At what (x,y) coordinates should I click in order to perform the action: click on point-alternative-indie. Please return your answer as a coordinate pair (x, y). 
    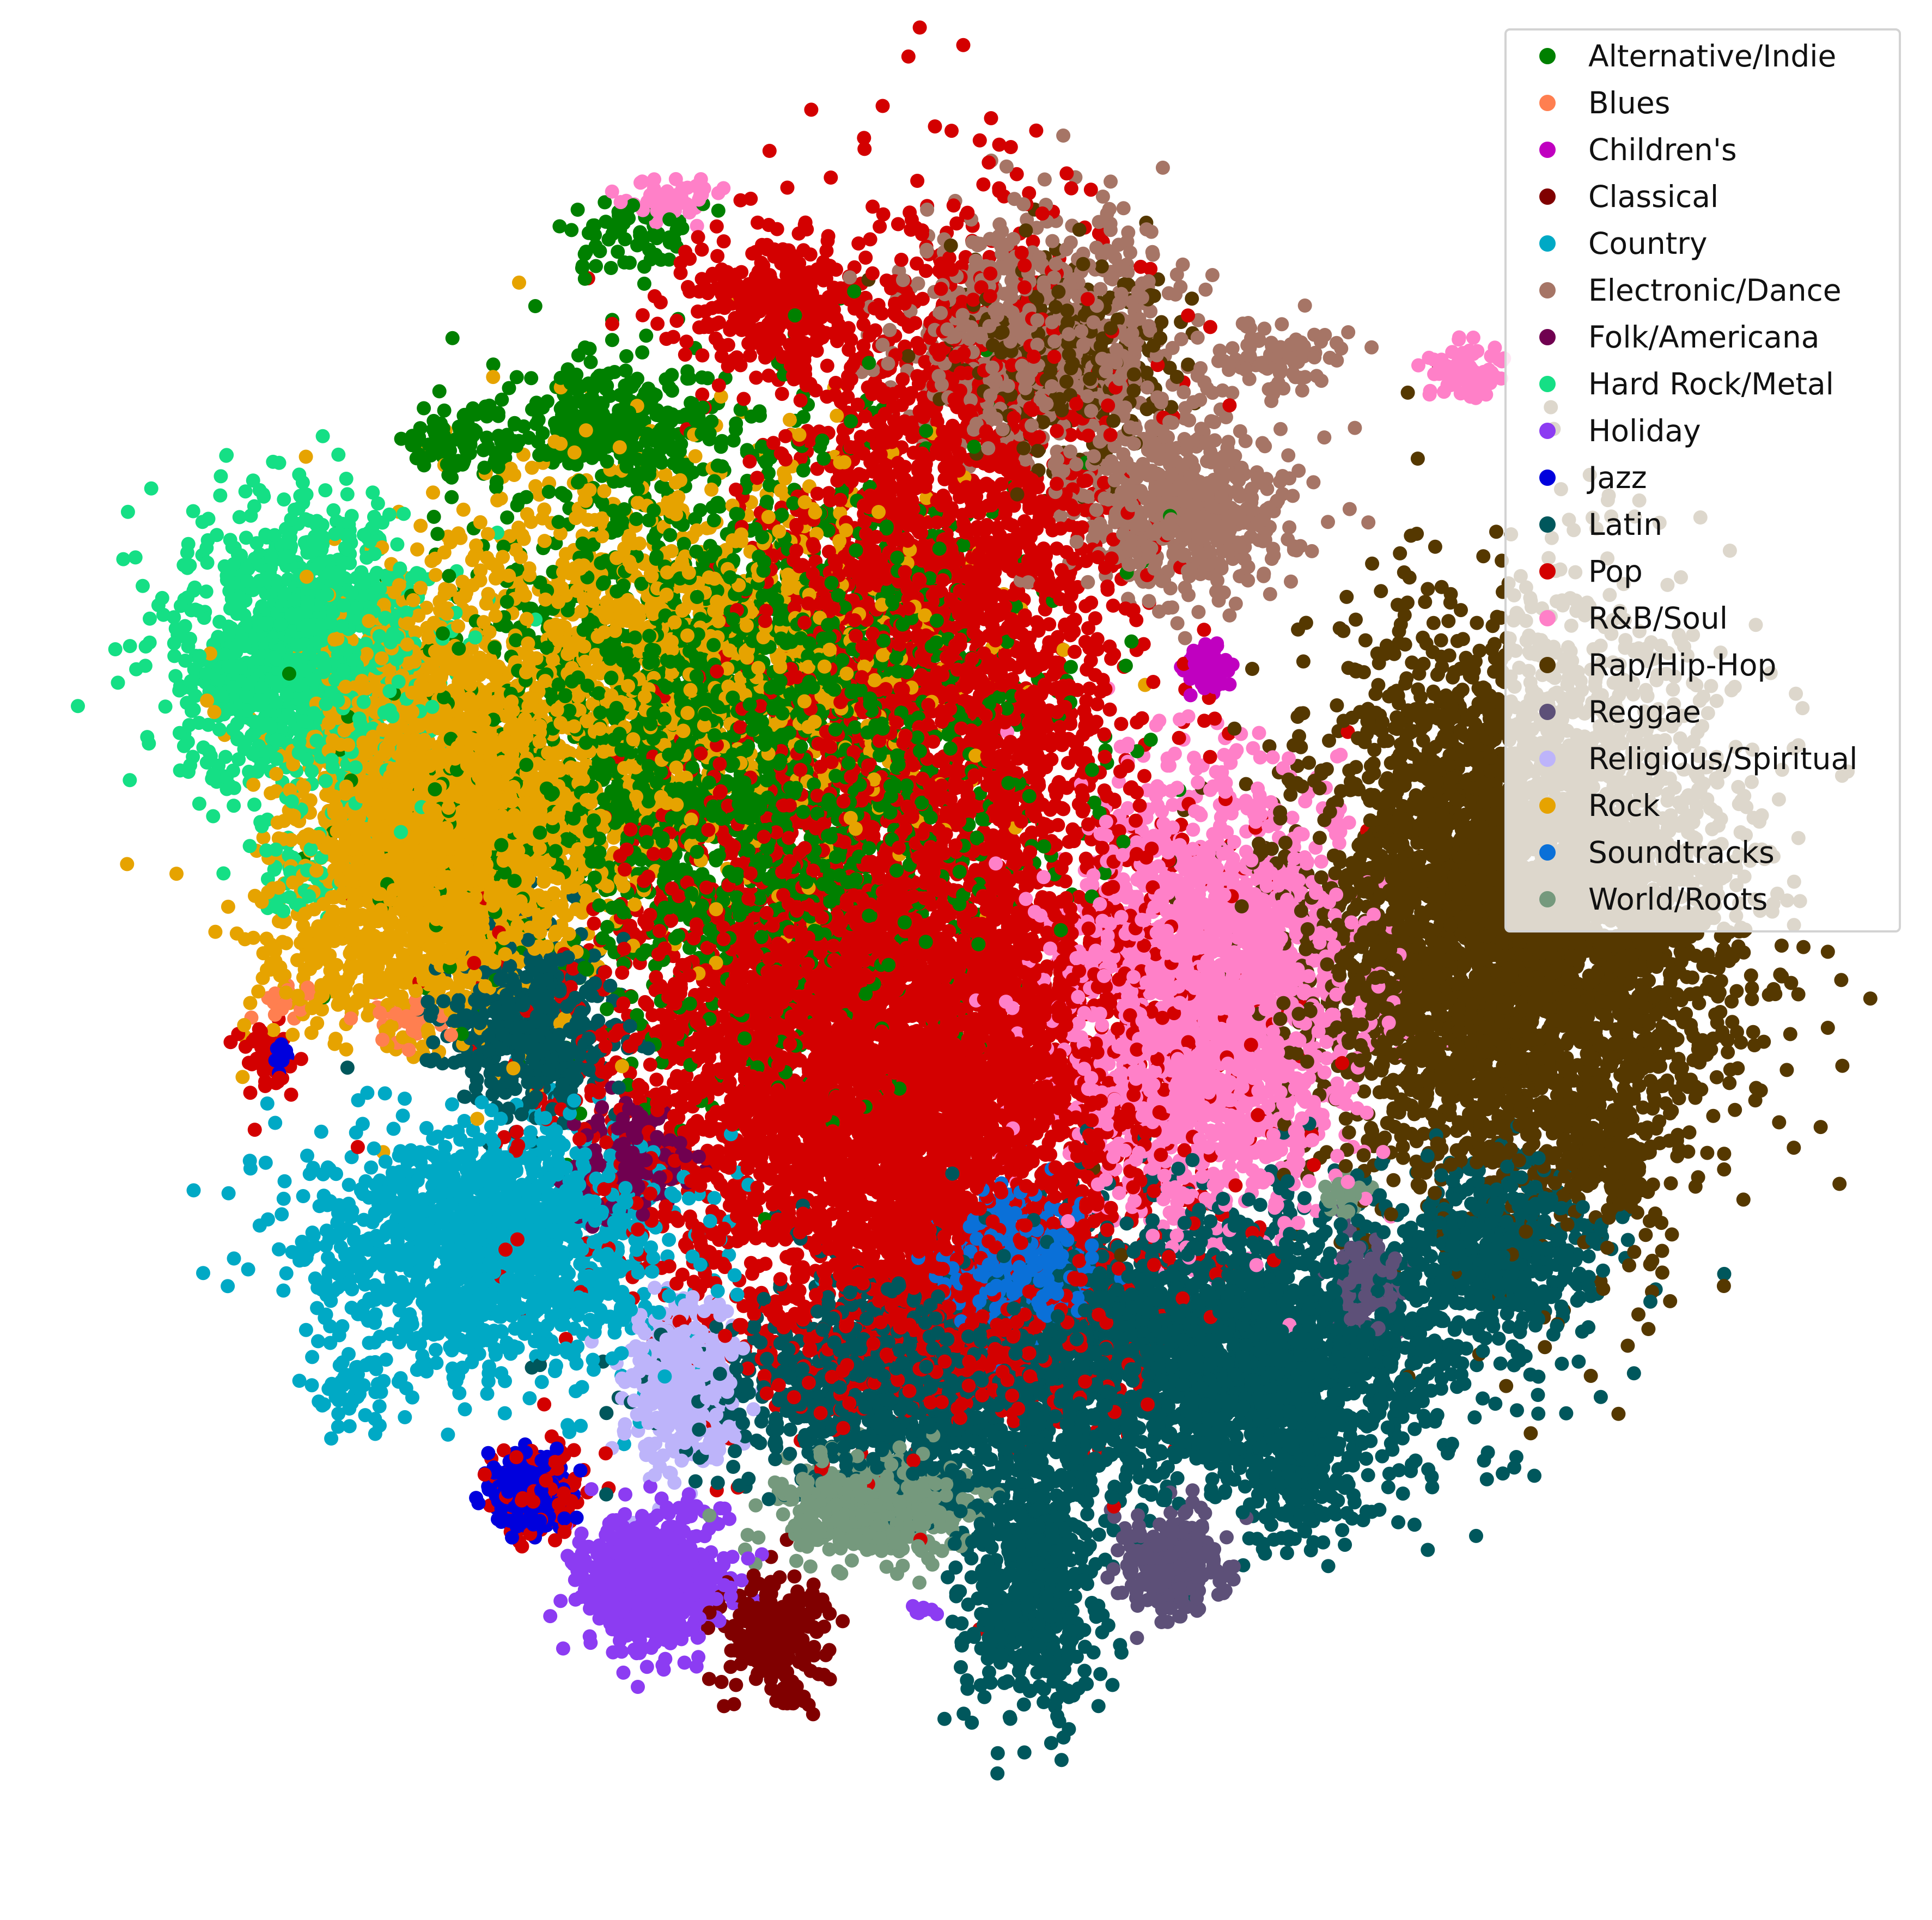
    Looking at the image, I should click on (725, 377).